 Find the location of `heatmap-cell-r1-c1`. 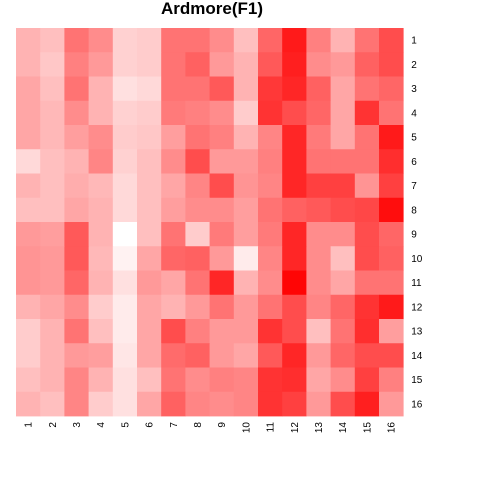

heatmap-cell-r1-c1 is located at coordinates (28, 40).